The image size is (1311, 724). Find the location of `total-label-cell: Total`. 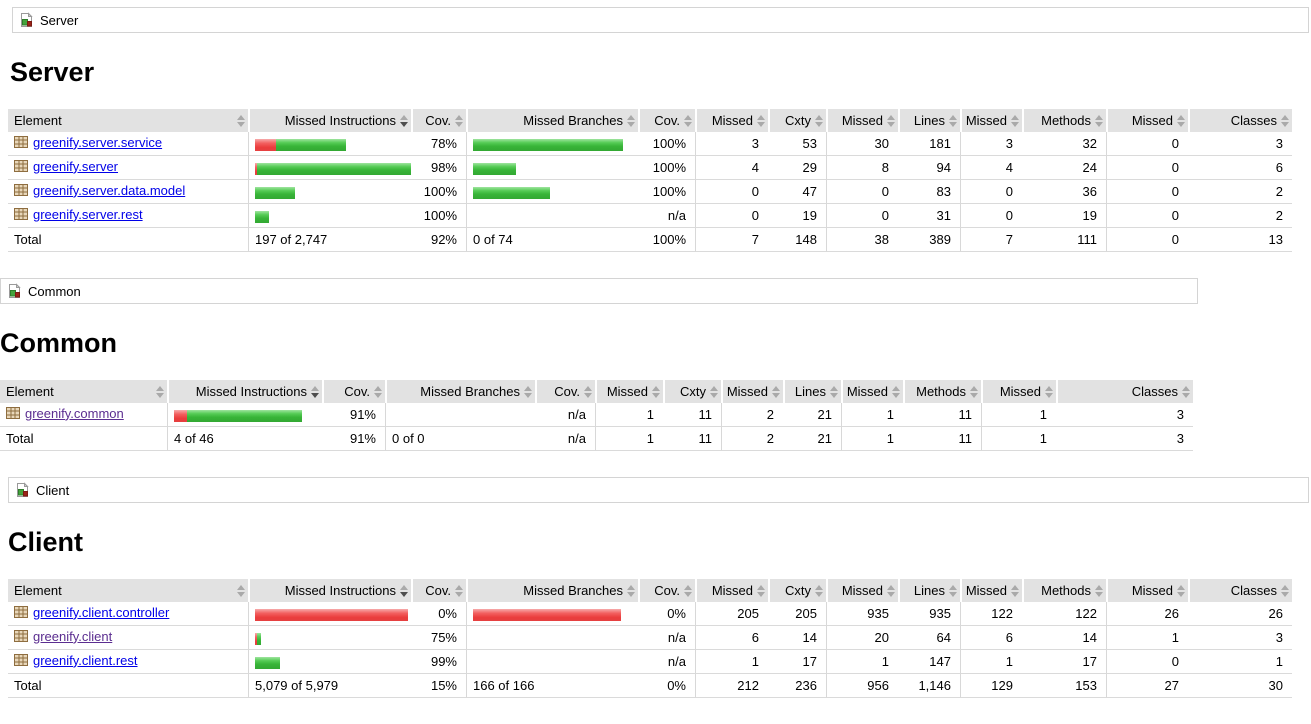

total-label-cell: Total is located at coordinates (83, 439).